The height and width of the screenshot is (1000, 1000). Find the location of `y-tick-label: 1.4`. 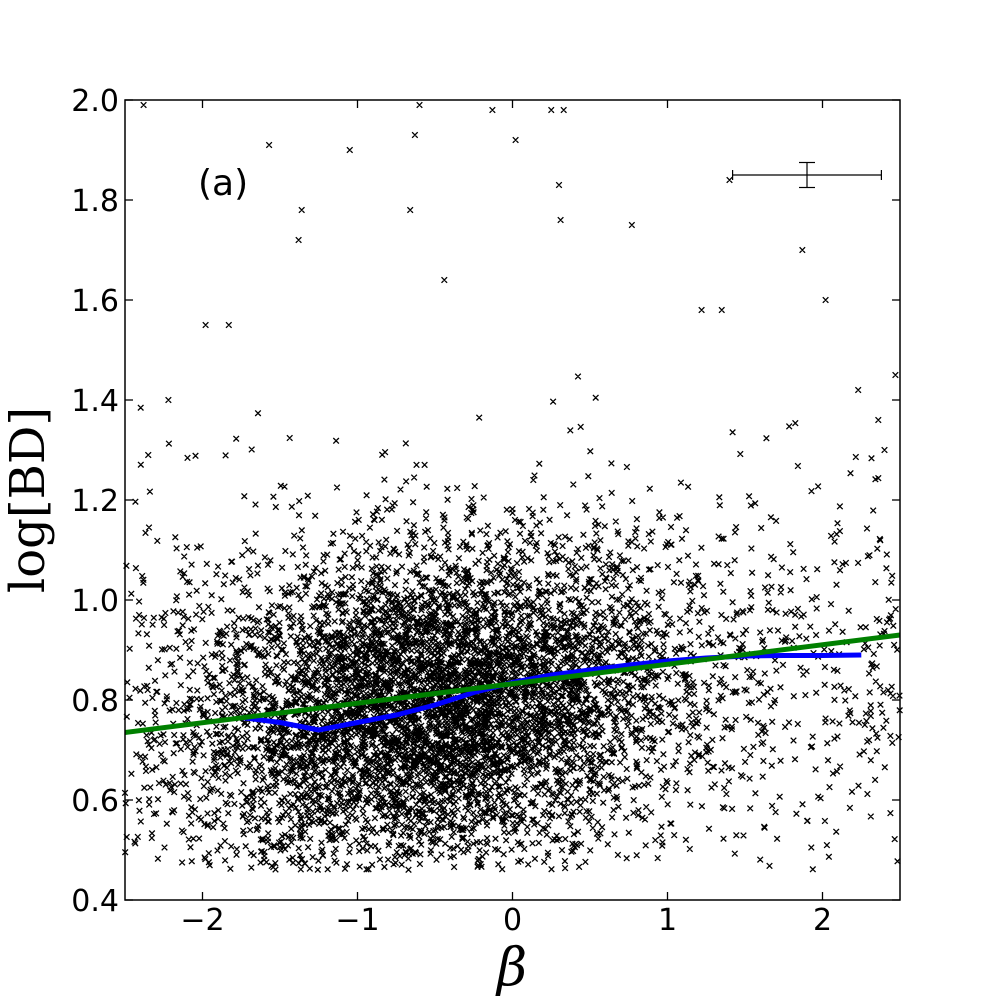

y-tick-label: 1.4 is located at coordinates (95, 401).